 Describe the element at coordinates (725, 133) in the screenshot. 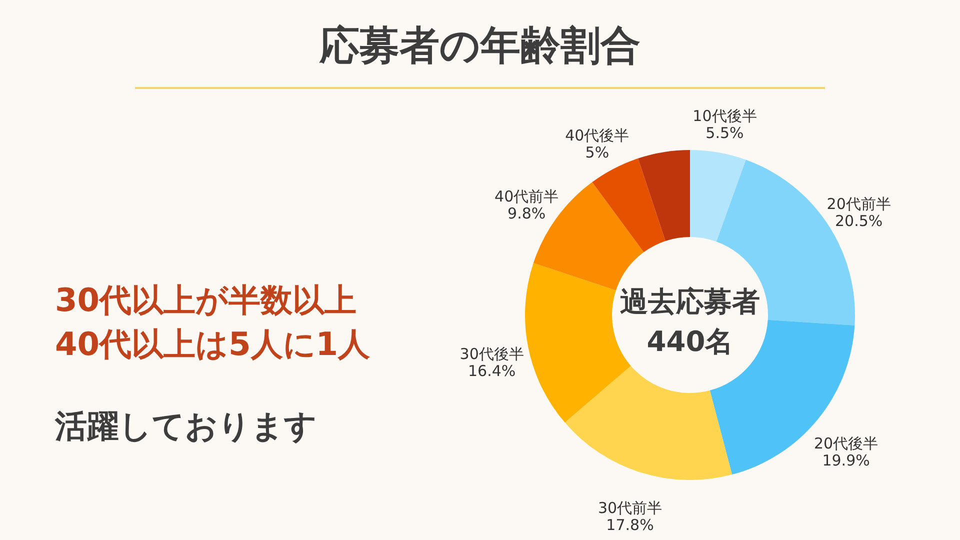

I see `data-label: 5.5%` at that location.